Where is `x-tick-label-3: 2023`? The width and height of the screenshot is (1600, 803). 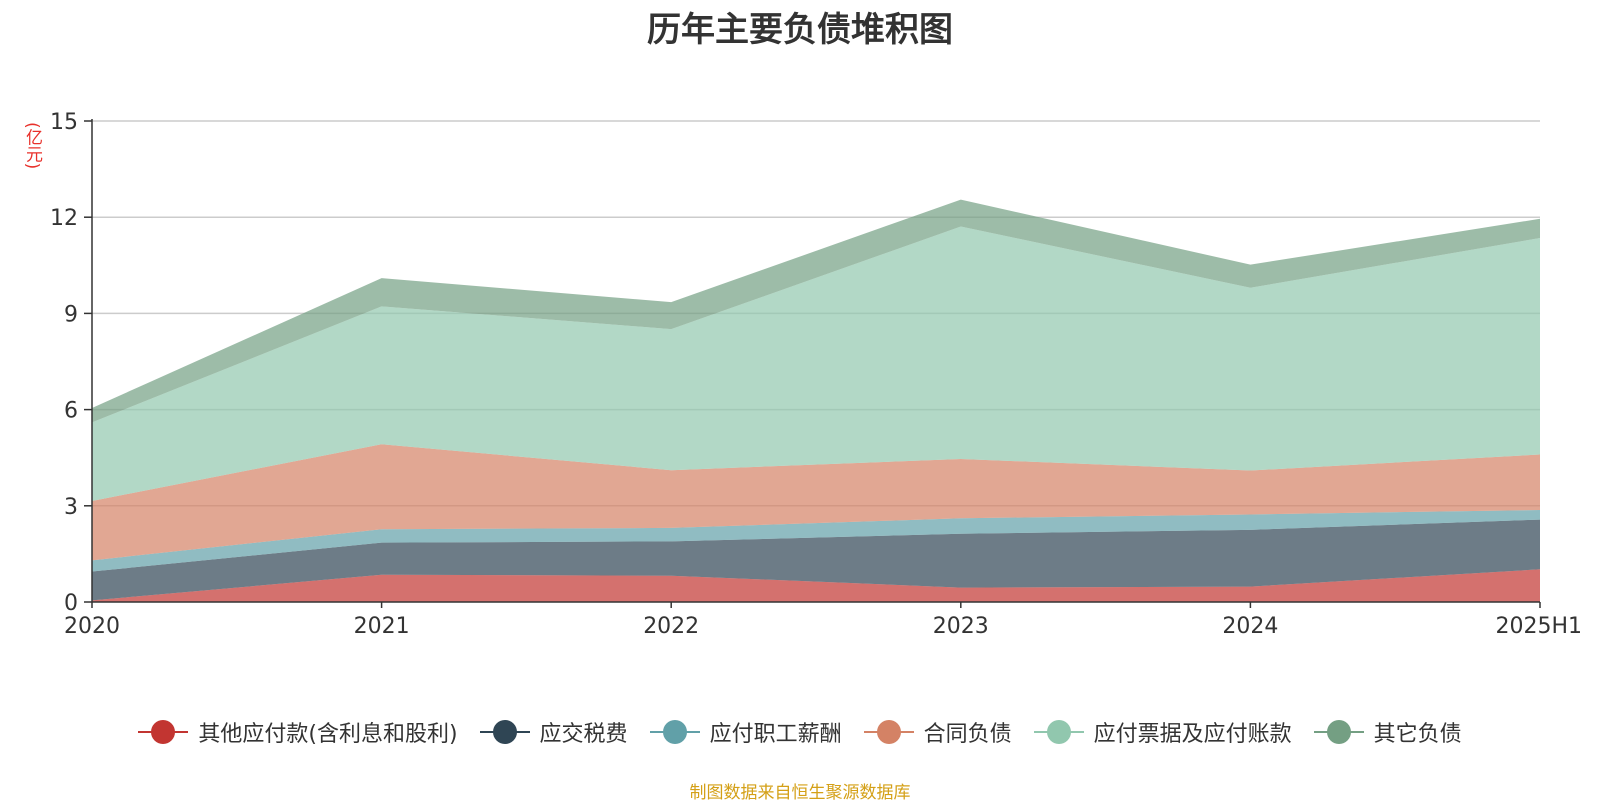
x-tick-label-3: 2023 is located at coordinates (961, 626).